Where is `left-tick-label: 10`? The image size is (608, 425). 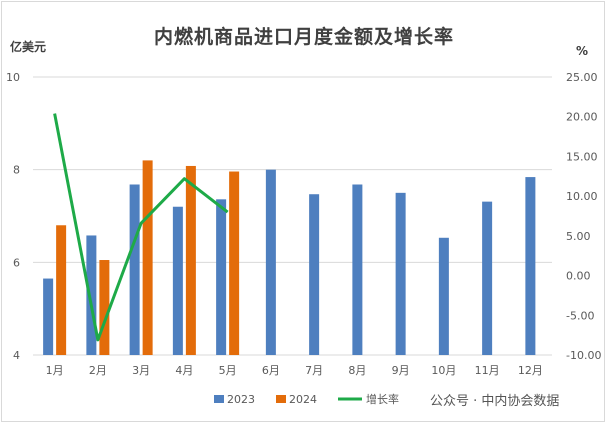 left-tick-label: 10 is located at coordinates (13, 77).